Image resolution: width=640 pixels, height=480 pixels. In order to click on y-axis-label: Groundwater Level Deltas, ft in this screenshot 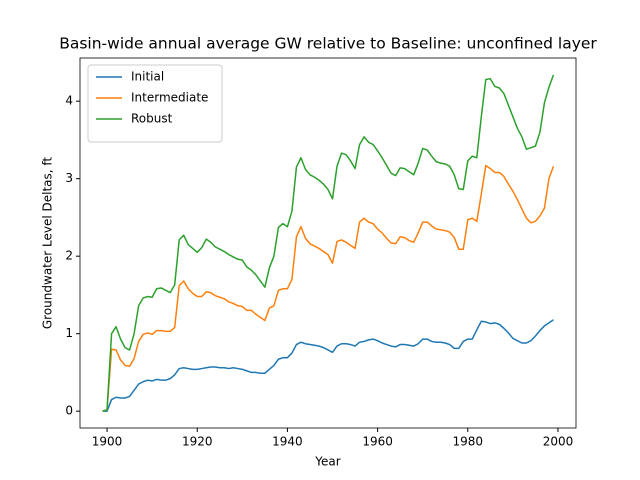, I will do `click(48, 243)`.